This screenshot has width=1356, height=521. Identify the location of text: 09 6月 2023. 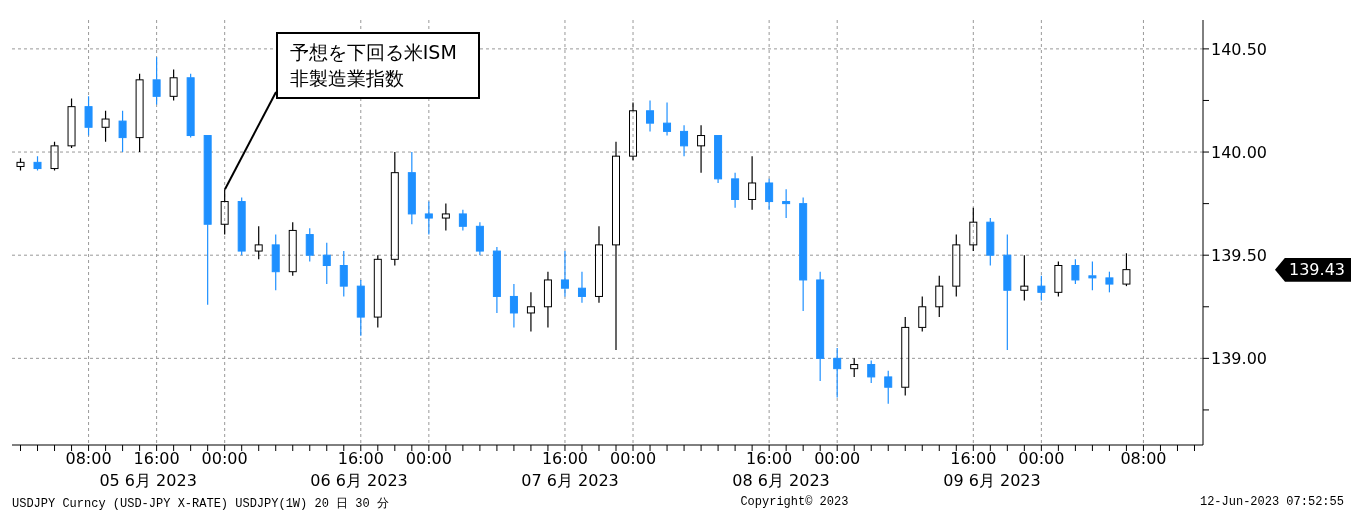
(992, 481).